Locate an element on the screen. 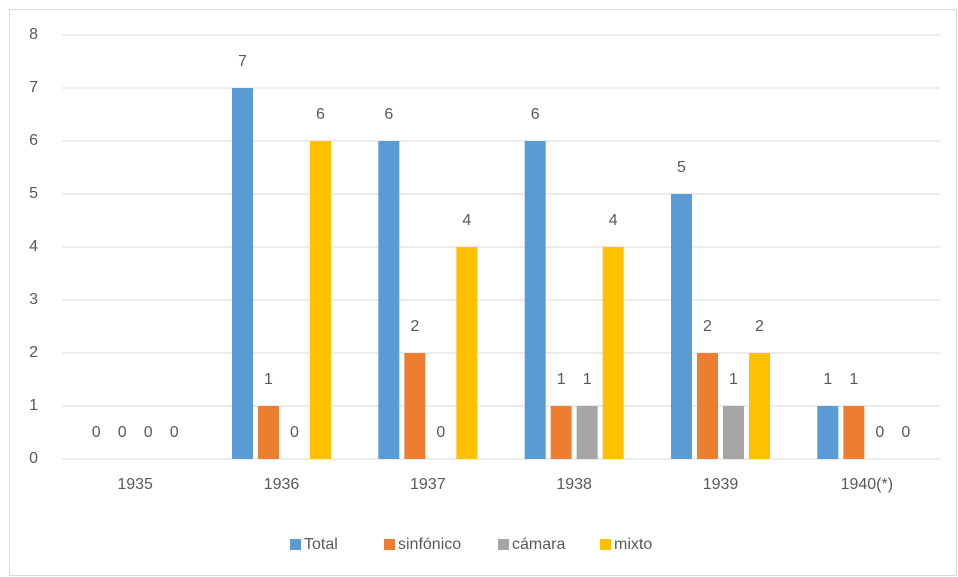  y-tick-label: 5 is located at coordinates (33, 193).